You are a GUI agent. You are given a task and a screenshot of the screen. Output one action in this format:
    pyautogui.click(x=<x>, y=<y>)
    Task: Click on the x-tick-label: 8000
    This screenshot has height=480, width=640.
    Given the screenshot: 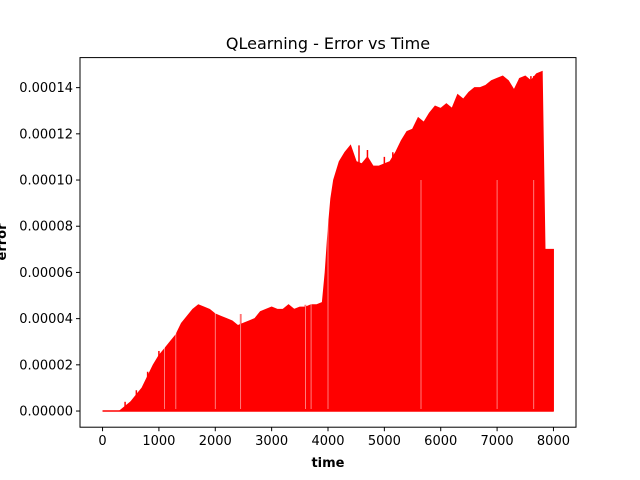 What is the action you would take?
    pyautogui.click(x=553, y=441)
    